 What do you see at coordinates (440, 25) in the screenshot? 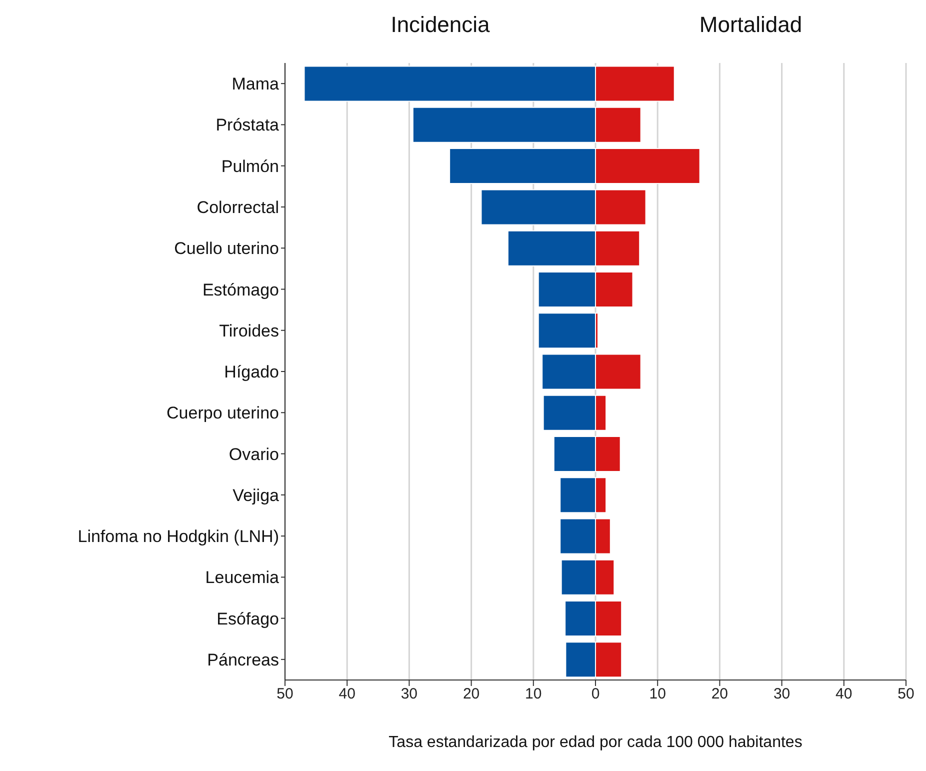
I see `series-label: Incidencia` at bounding box center [440, 25].